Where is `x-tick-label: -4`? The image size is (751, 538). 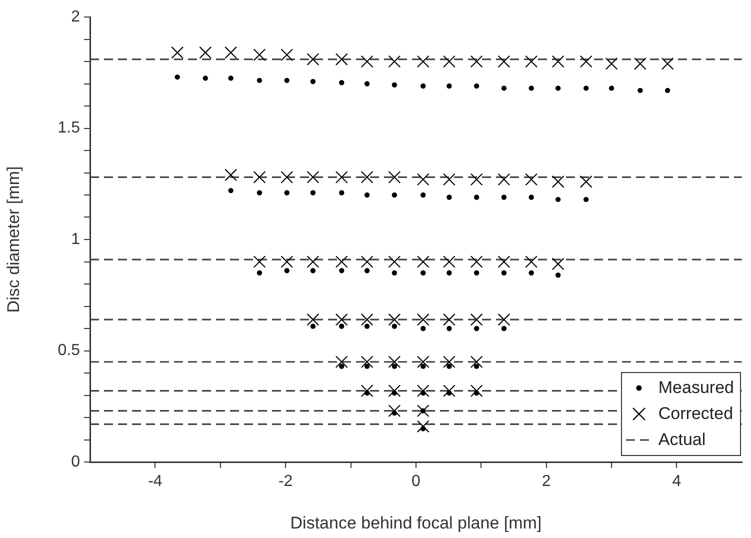 x-tick-label: -4 is located at coordinates (155, 481).